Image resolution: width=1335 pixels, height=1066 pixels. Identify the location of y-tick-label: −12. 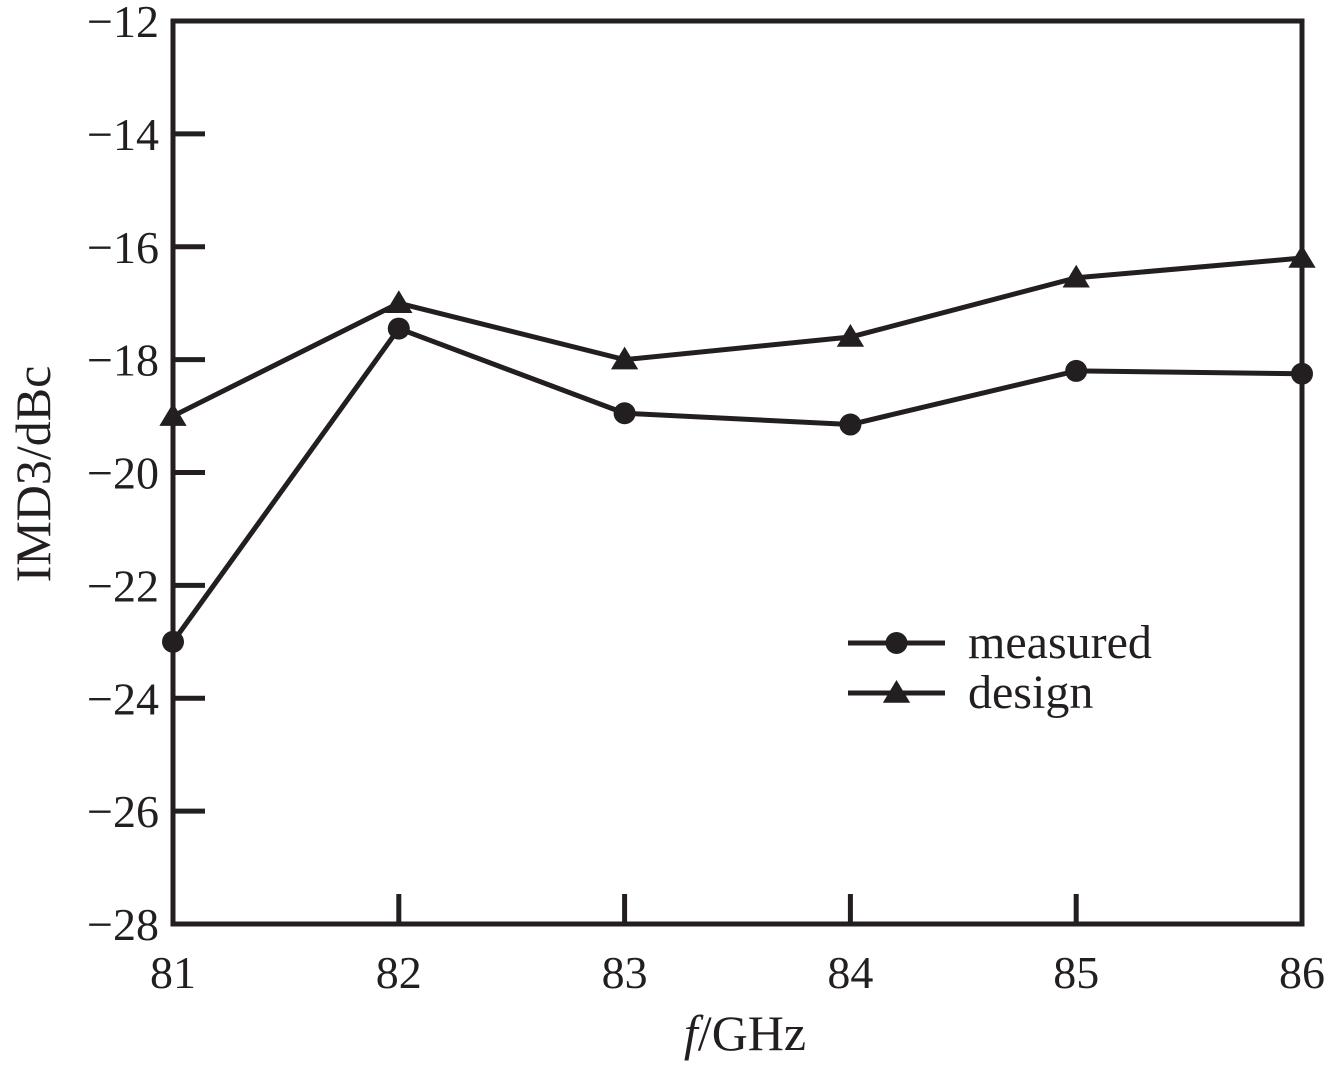
(123, 23).